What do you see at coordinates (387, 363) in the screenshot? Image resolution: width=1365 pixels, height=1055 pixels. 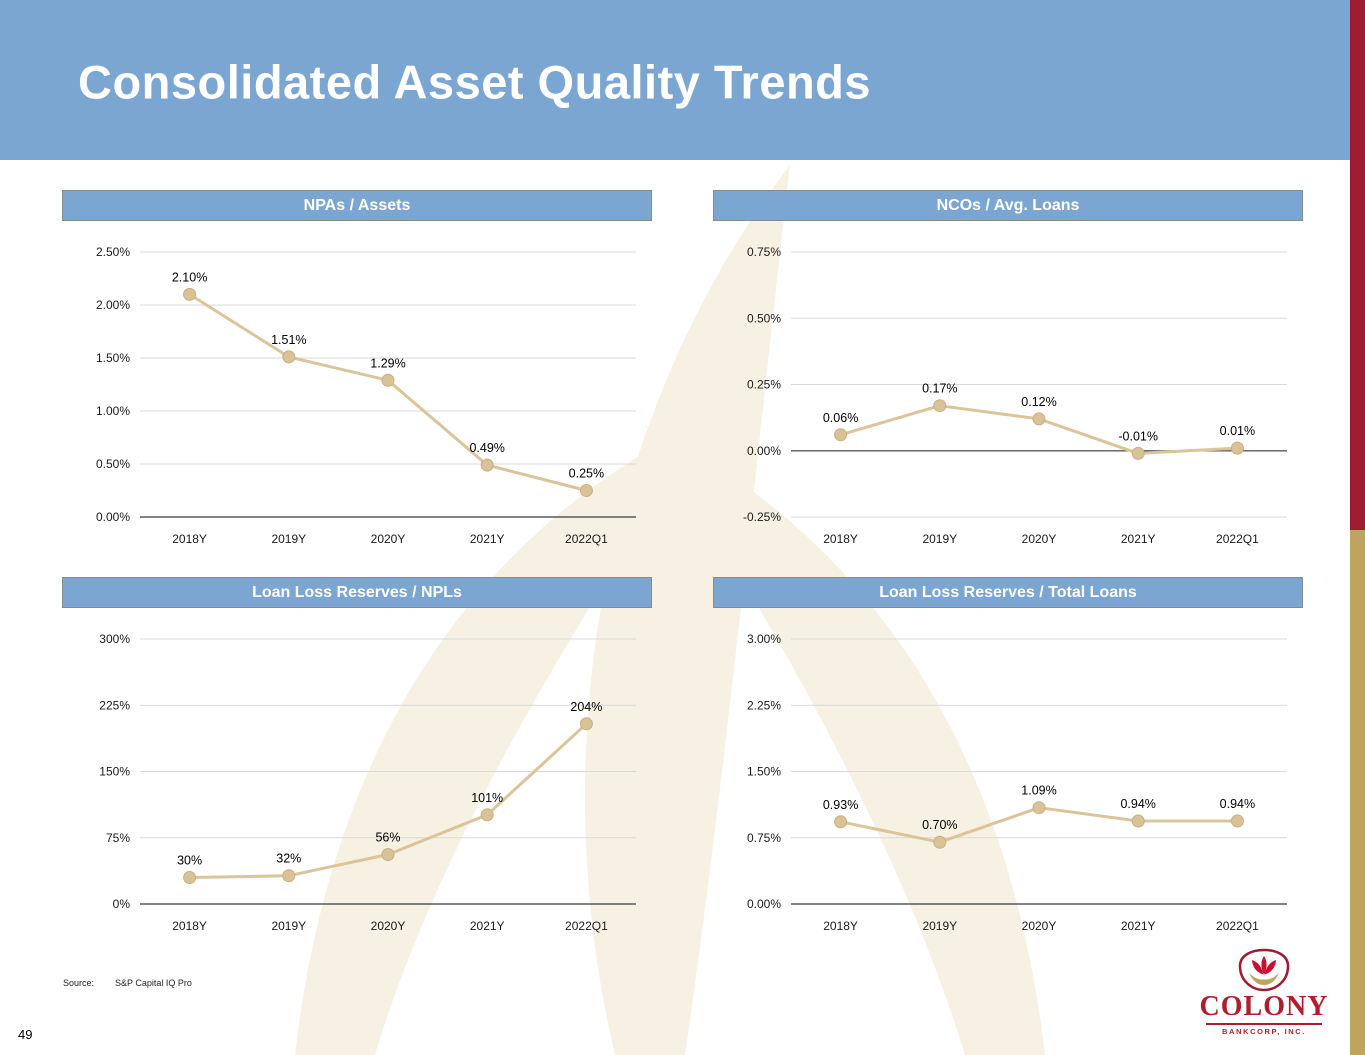 I see `svg-text: 1.29%` at bounding box center [387, 363].